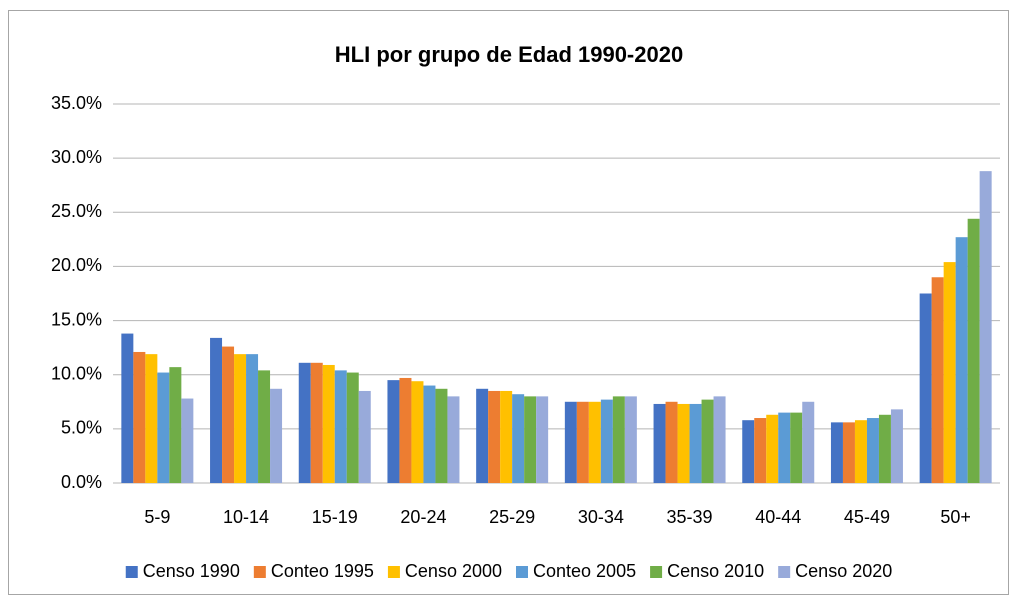  What do you see at coordinates (423, 517) in the screenshot?
I see `x-tick-label: 20-24` at bounding box center [423, 517].